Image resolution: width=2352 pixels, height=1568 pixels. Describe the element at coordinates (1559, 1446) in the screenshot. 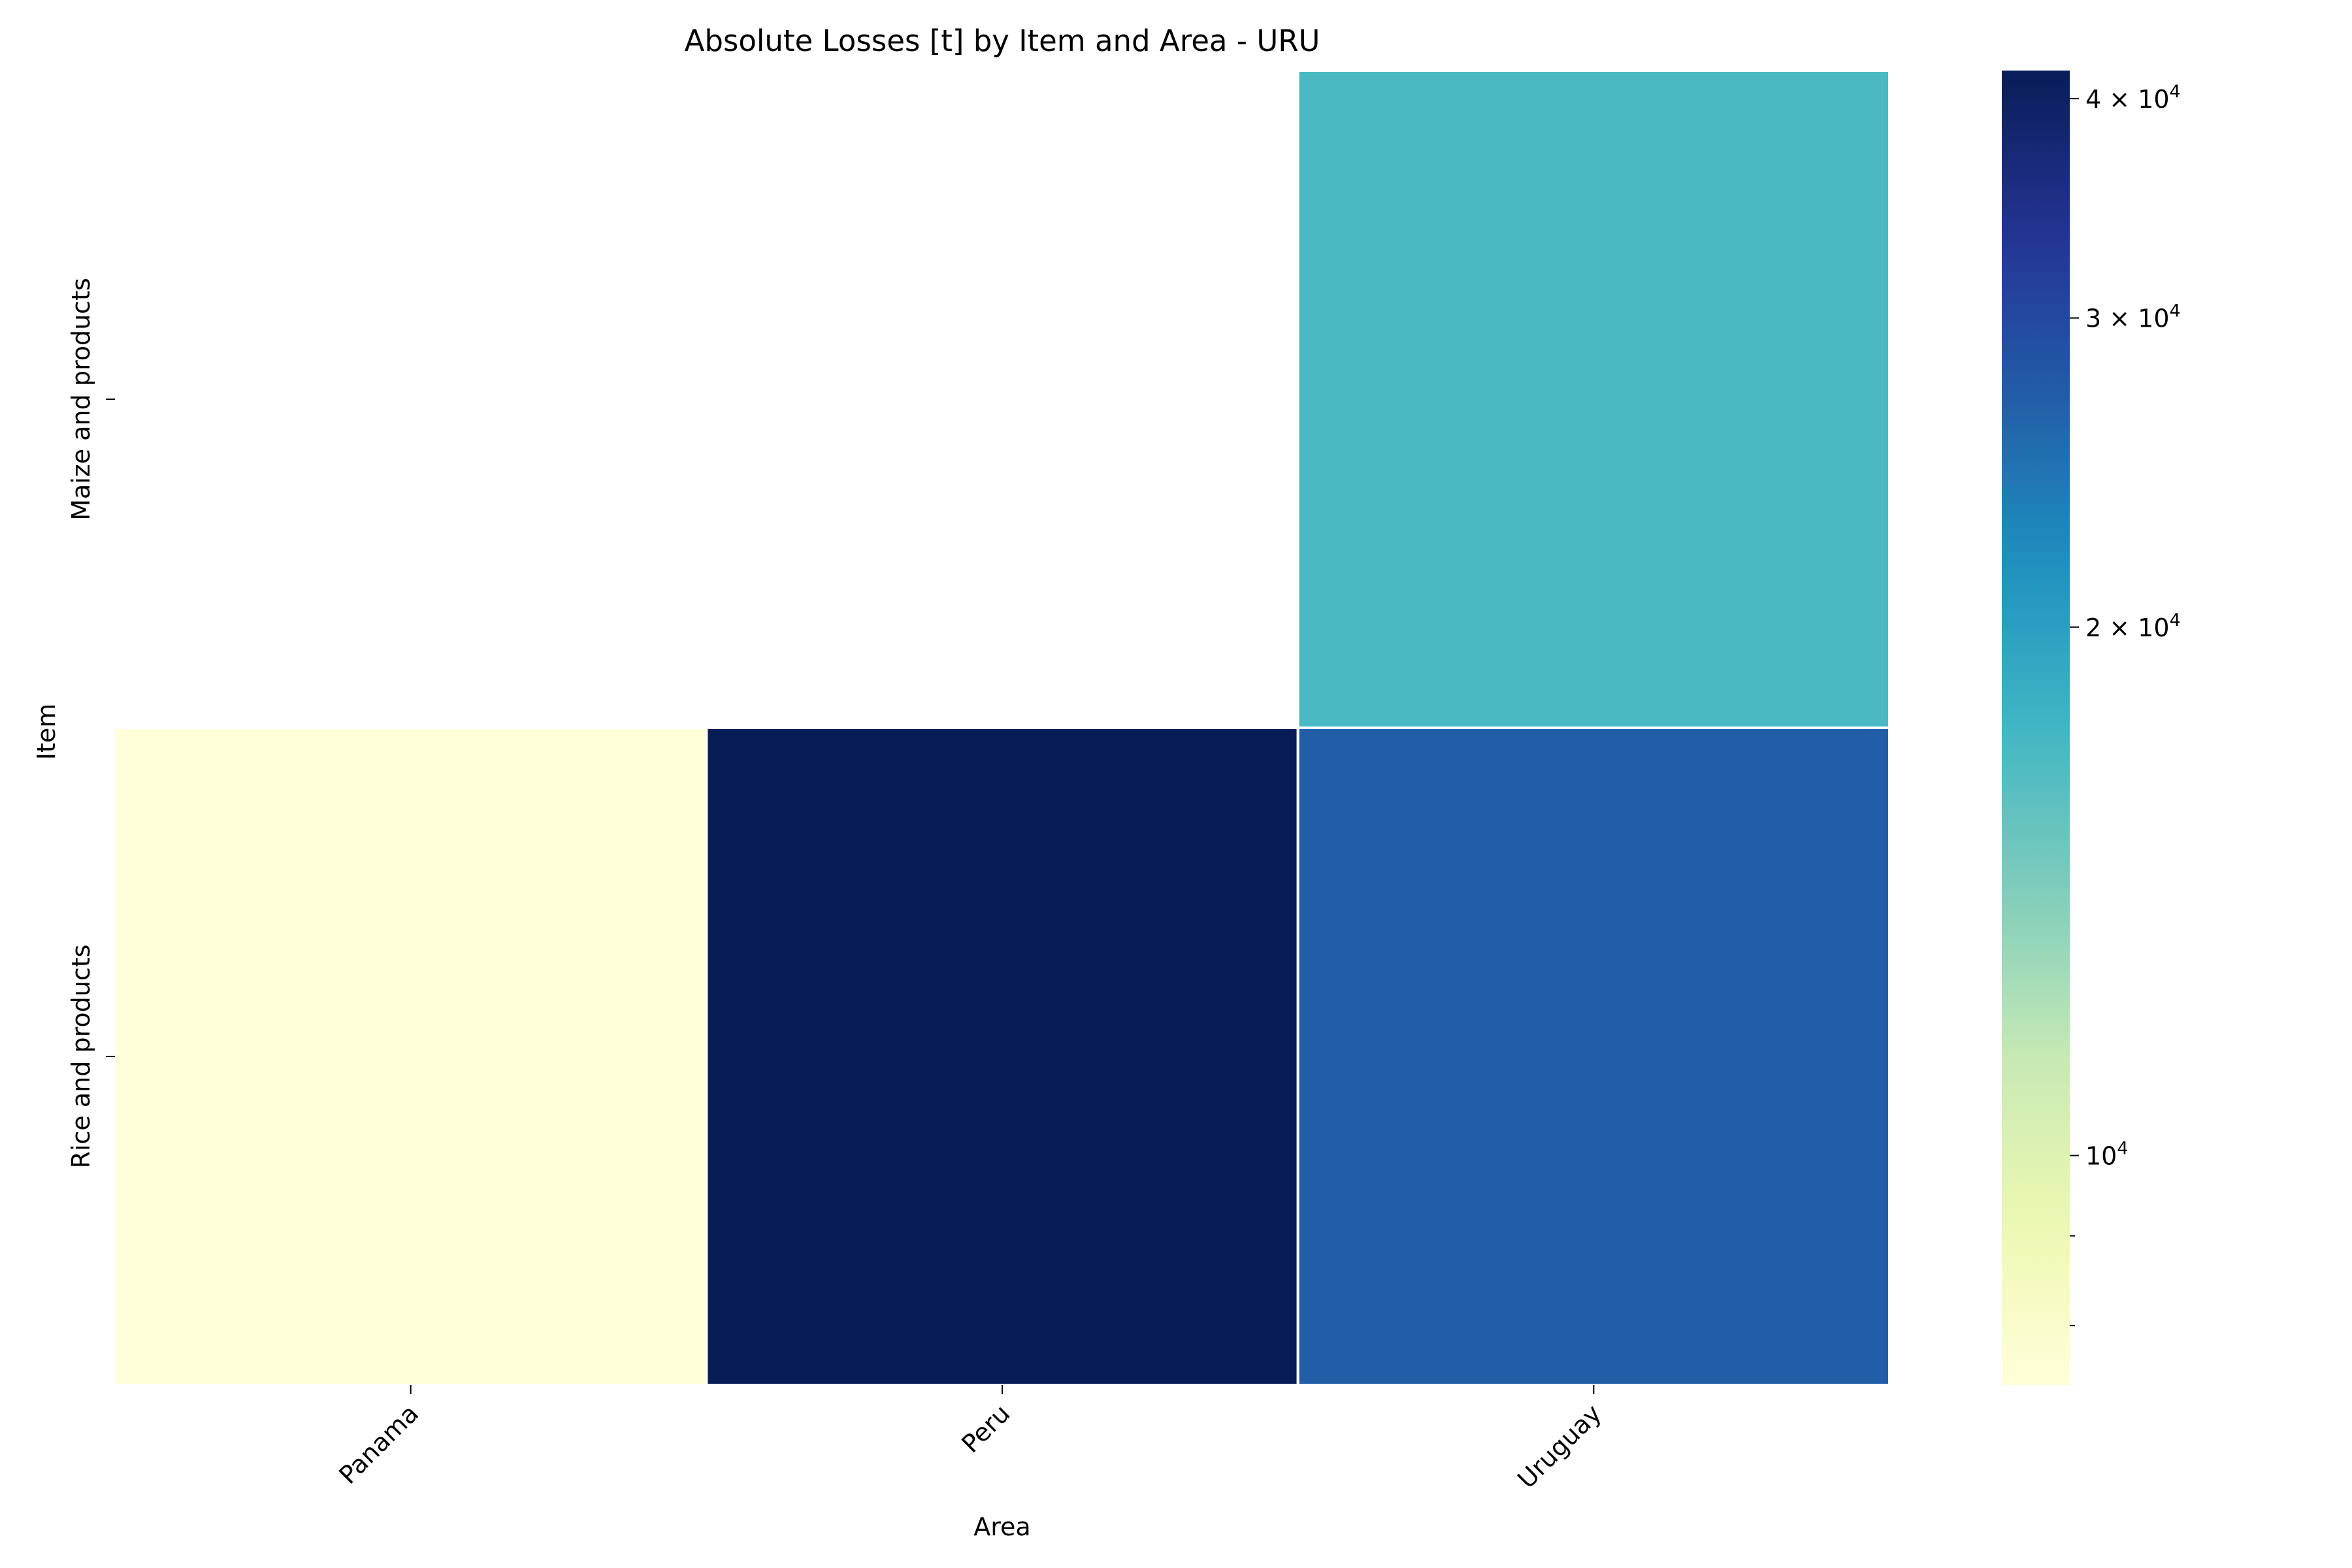

I see `x-tick-label: Uruguay` at that location.